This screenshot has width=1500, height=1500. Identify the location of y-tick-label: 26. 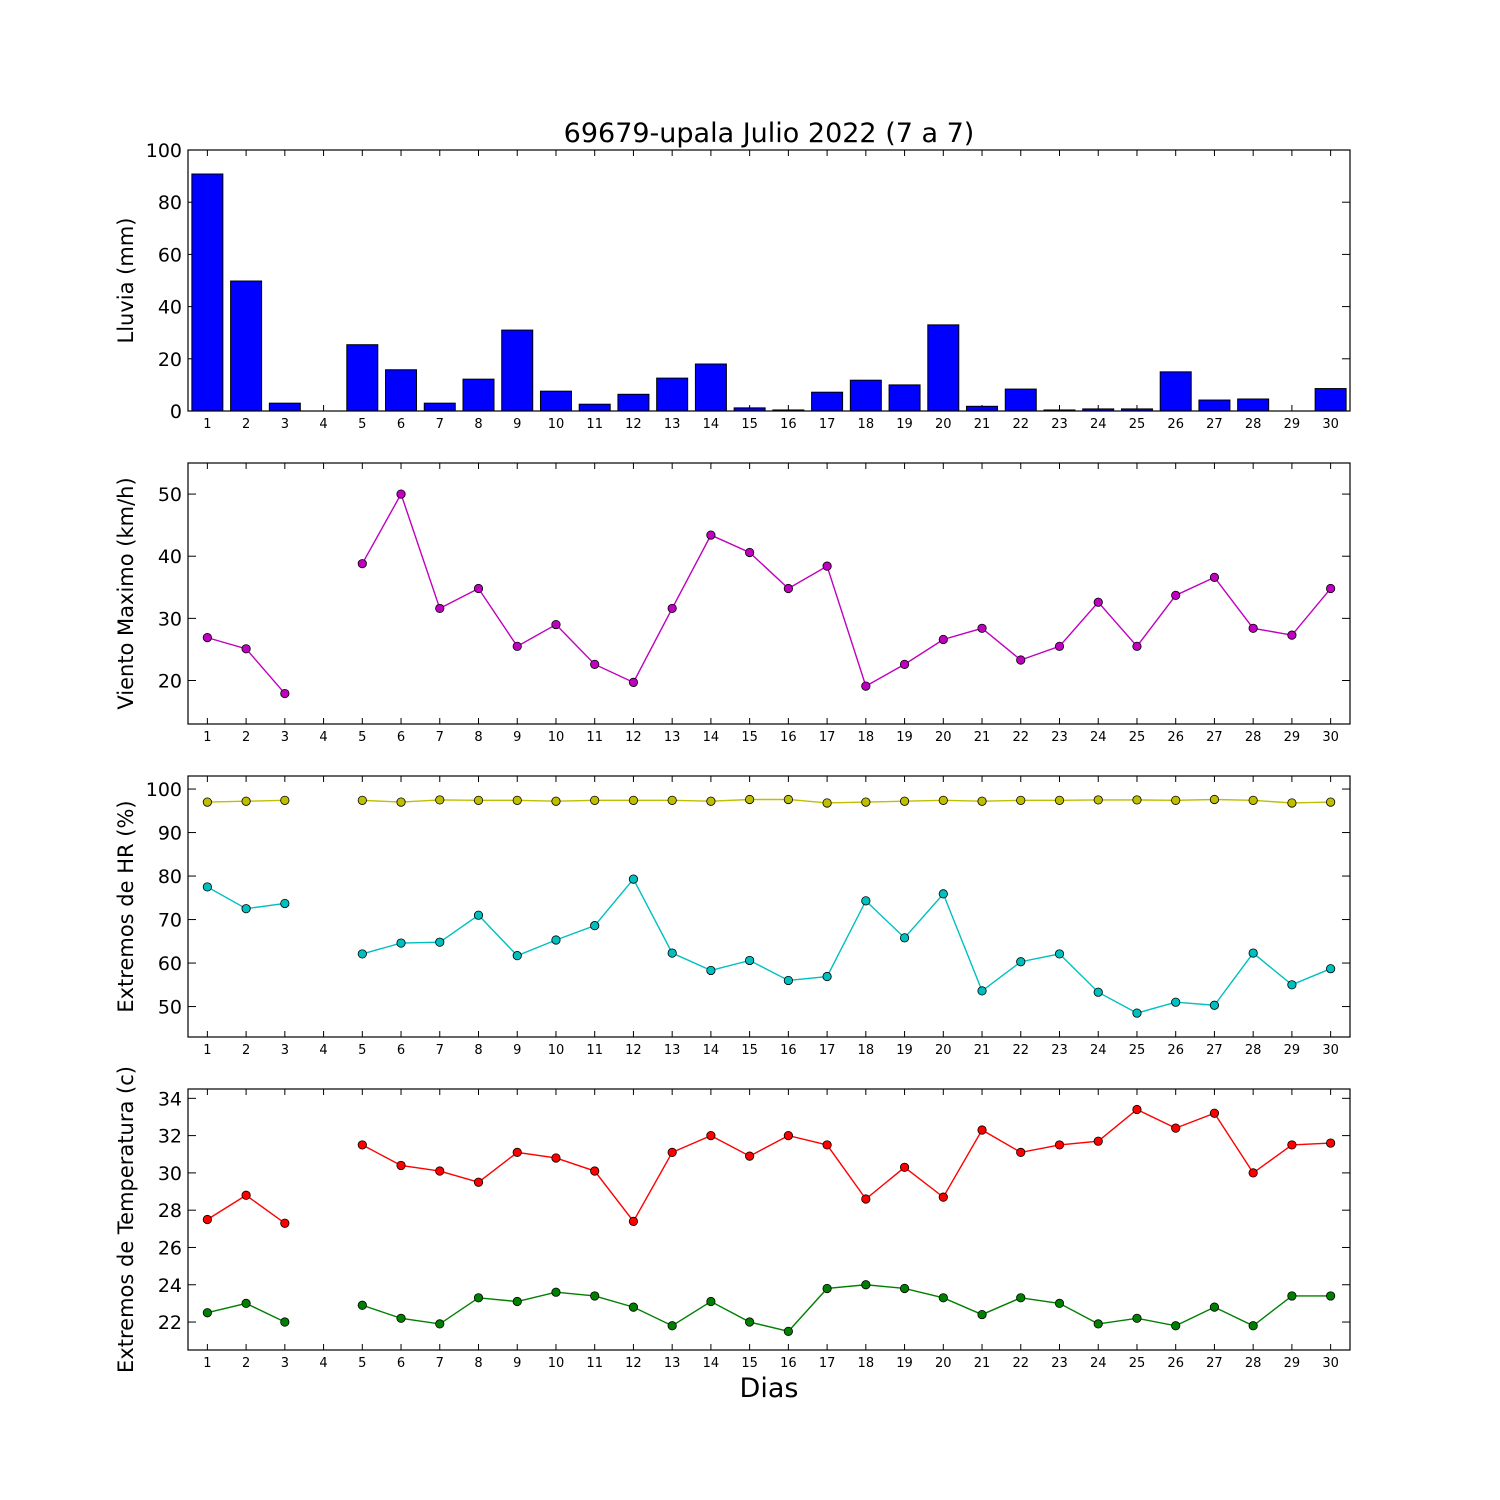
(170, 1248).